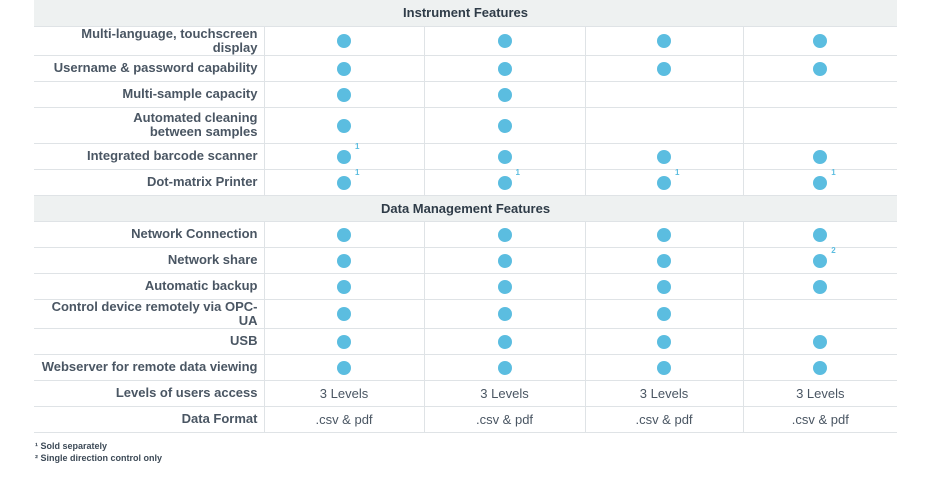 Image resolution: width=927 pixels, height=480 pixels. I want to click on table-row: Network Connection, so click(466, 234).